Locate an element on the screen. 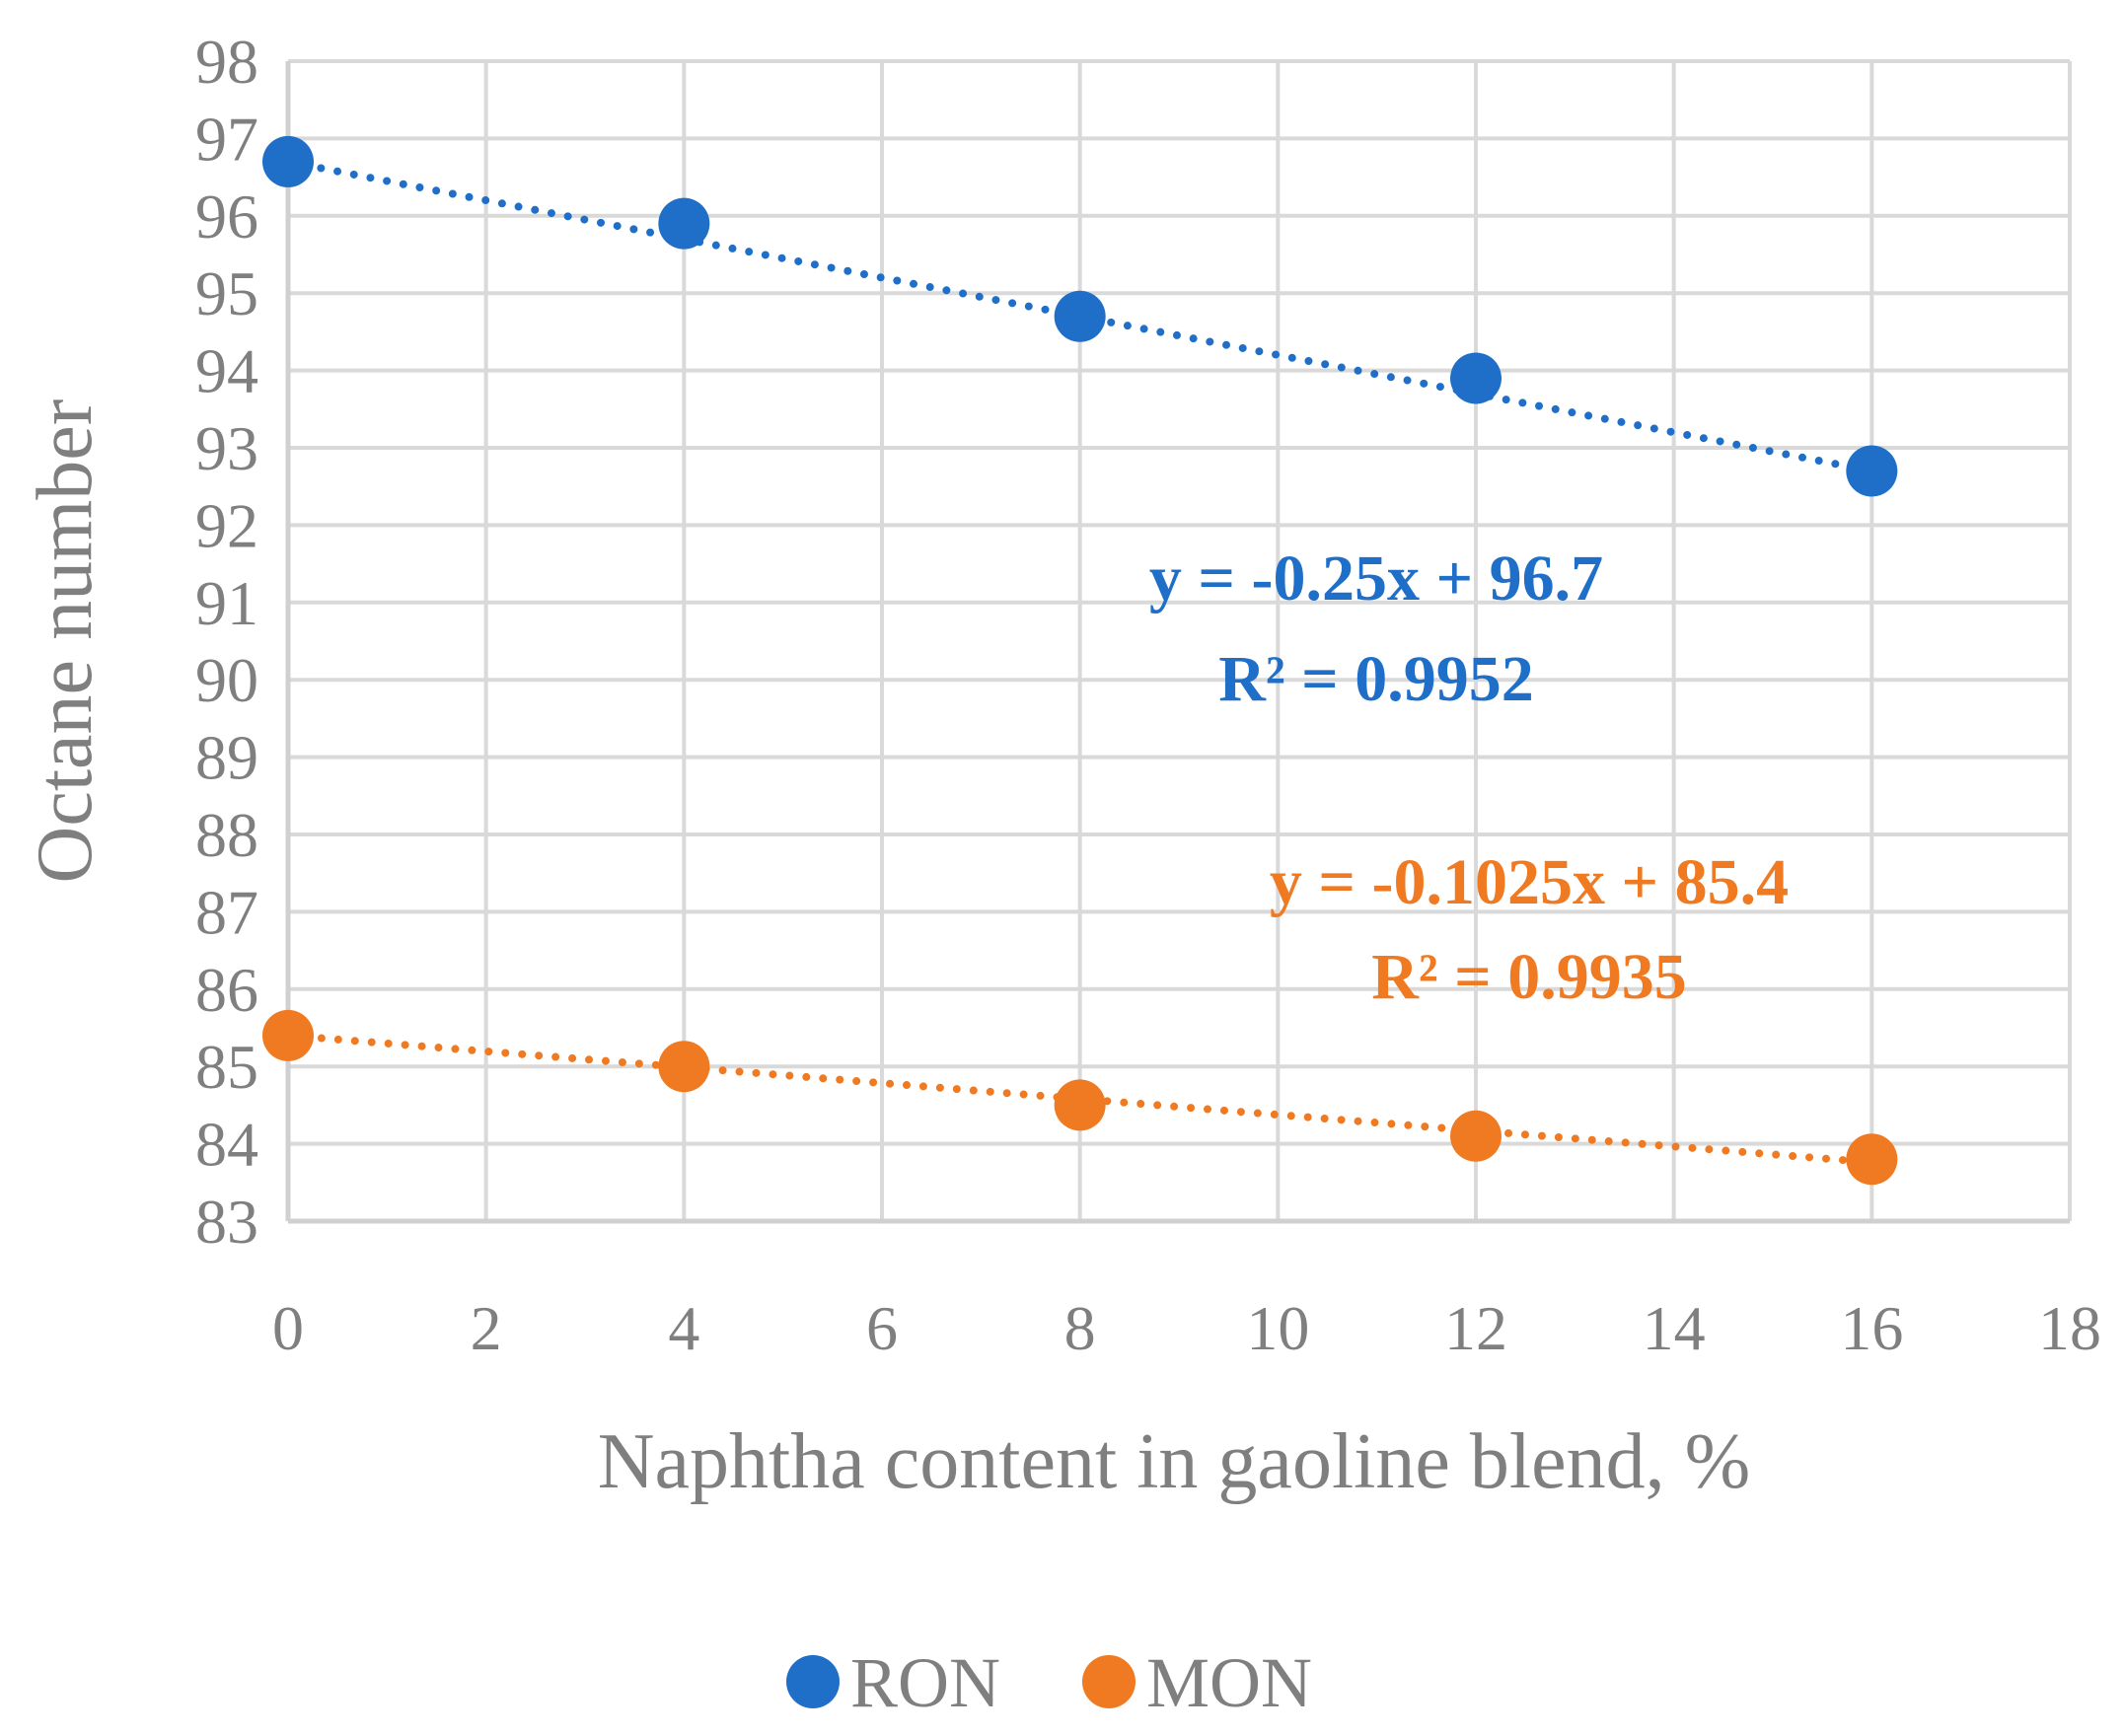 Image resolution: width=2125 pixels, height=1736 pixels. y-tick-label: 85 is located at coordinates (226, 1067).